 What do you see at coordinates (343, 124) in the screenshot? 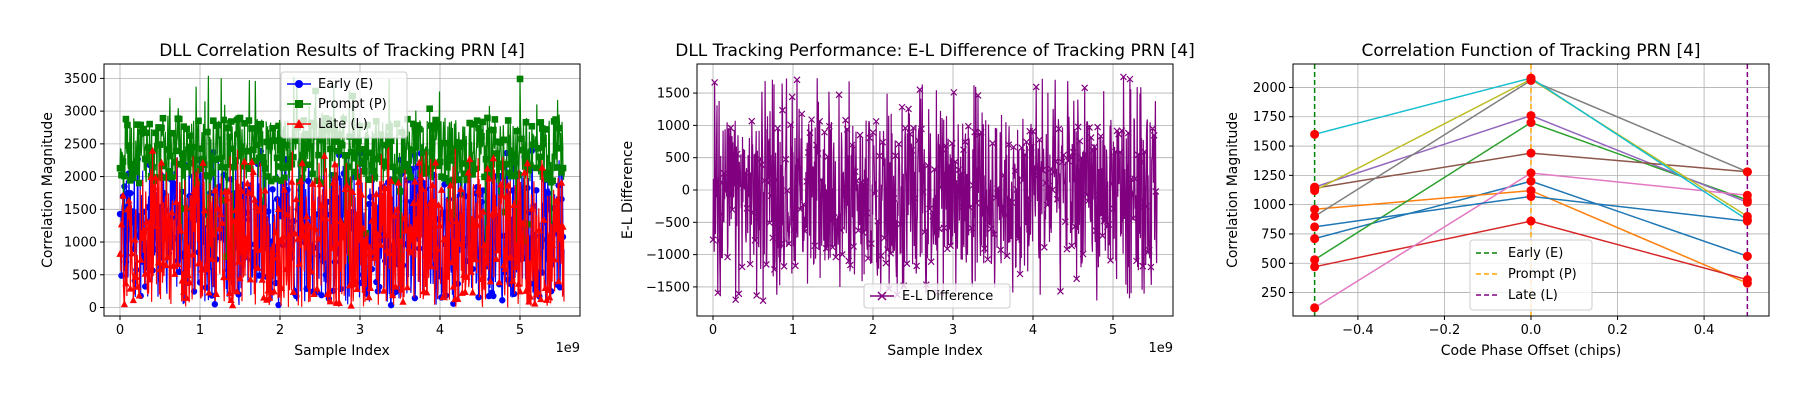
I see `legend-label-late: Late (L)` at bounding box center [343, 124].